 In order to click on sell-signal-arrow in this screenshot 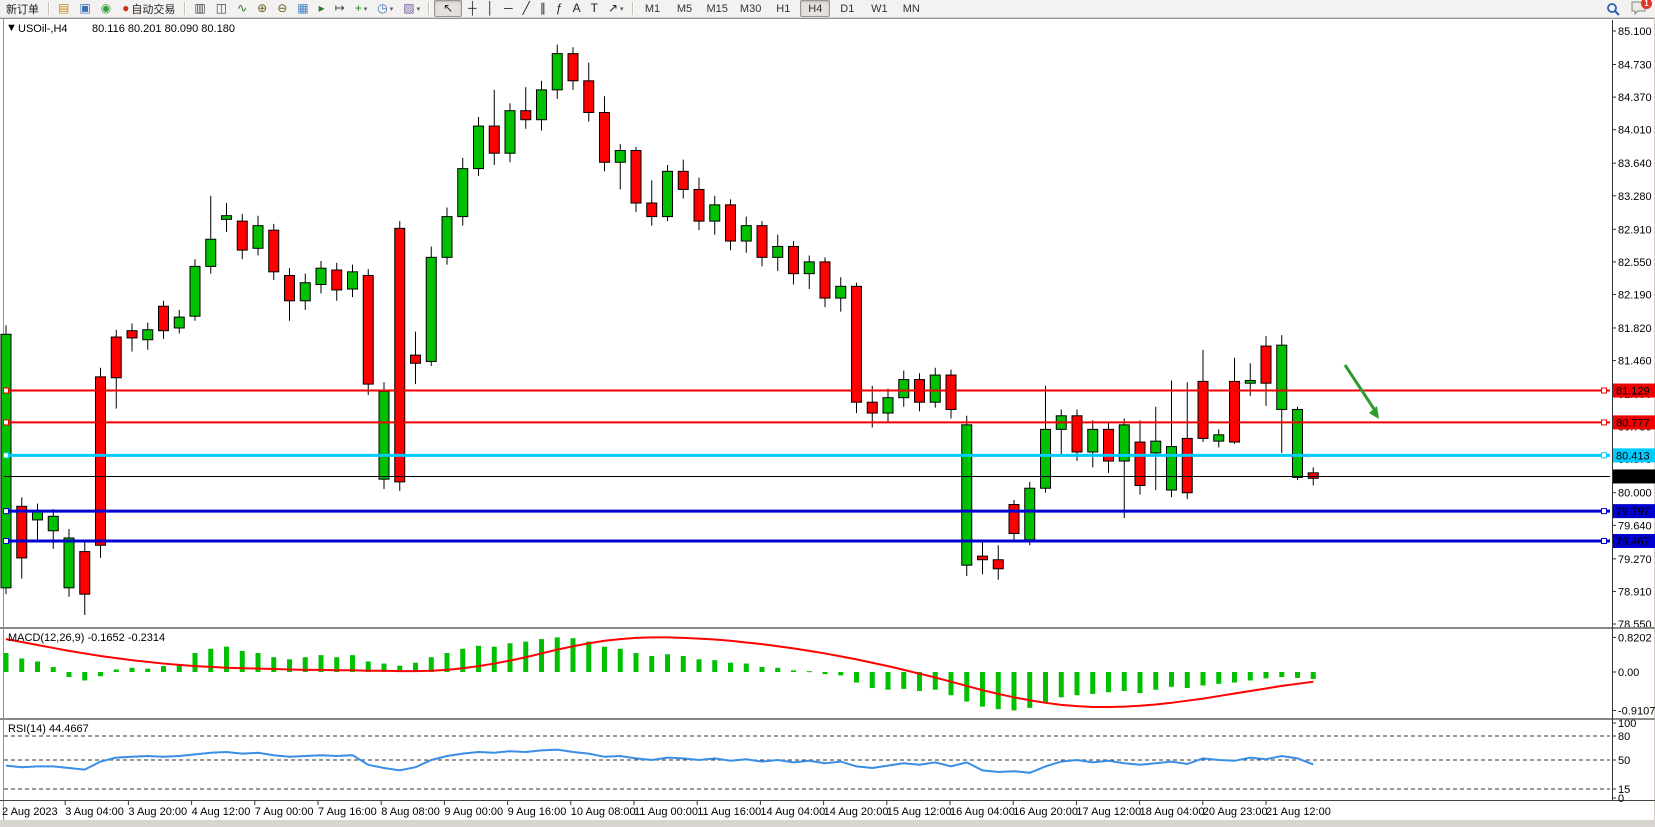, I will do `click(1360, 388)`.